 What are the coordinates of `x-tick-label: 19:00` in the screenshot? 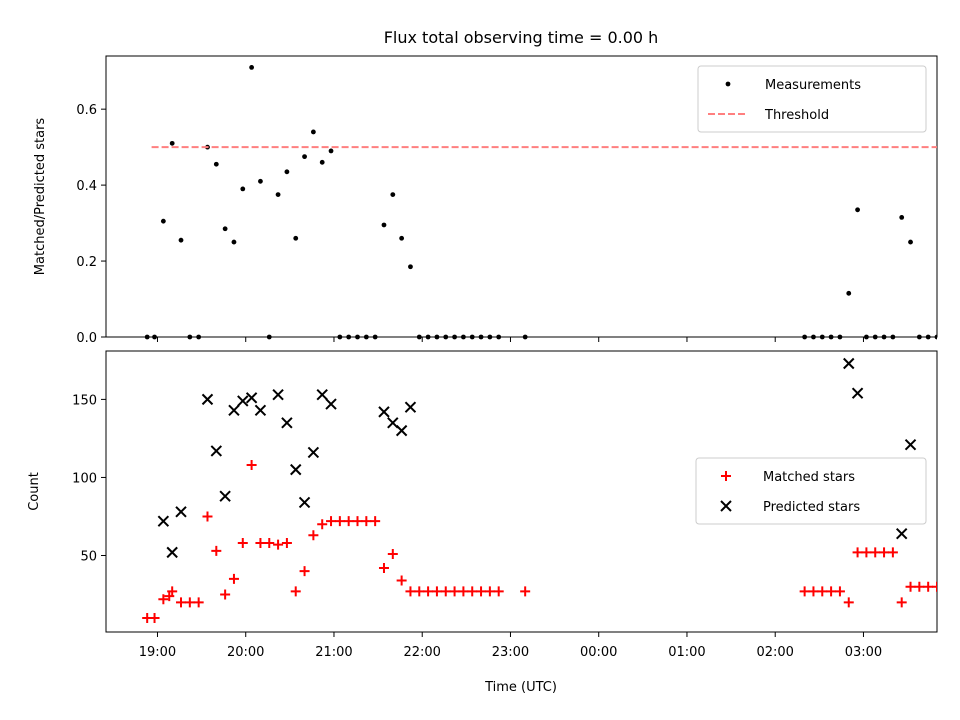 It's located at (157, 652).